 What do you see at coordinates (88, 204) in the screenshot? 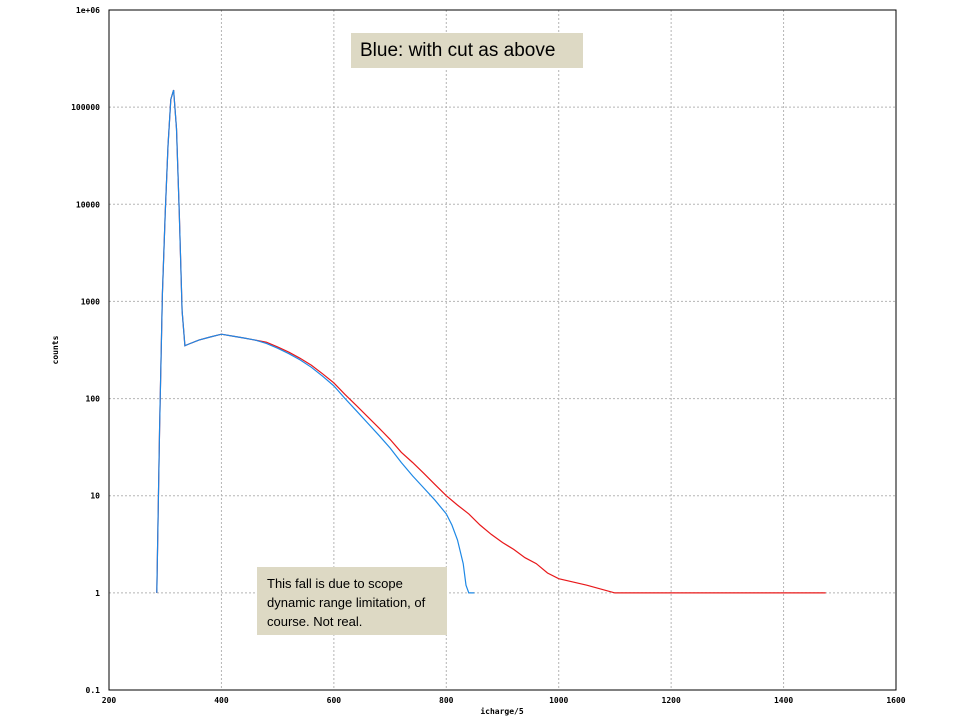
I see `y-tick-label: 10000` at bounding box center [88, 204].